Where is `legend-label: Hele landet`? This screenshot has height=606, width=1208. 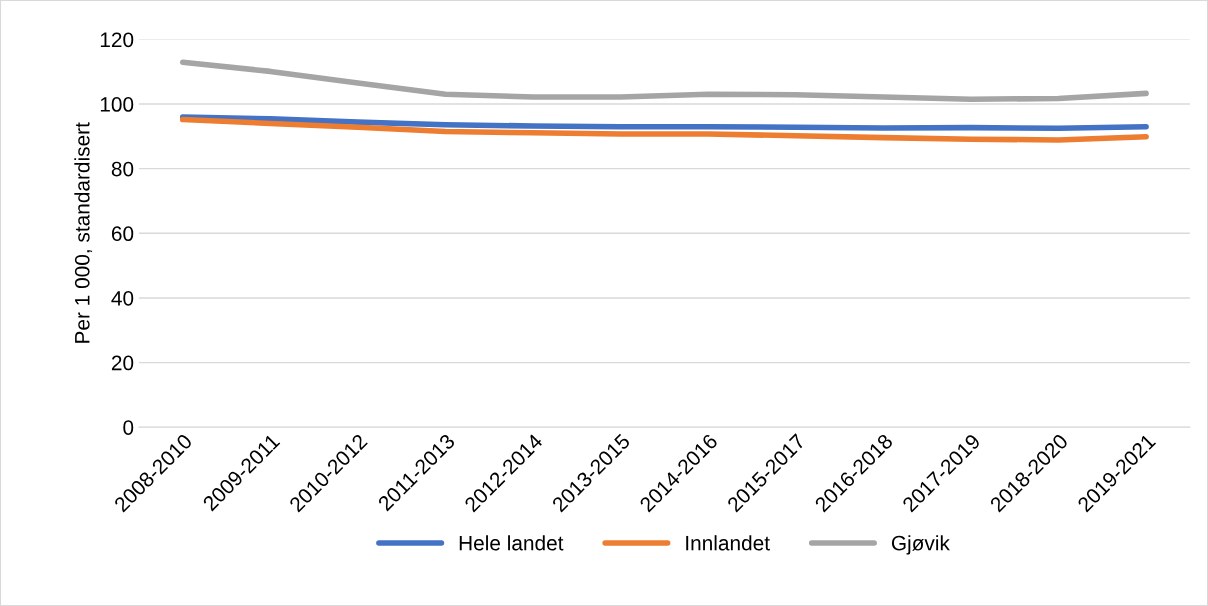 legend-label: Hele landet is located at coordinates (511, 543).